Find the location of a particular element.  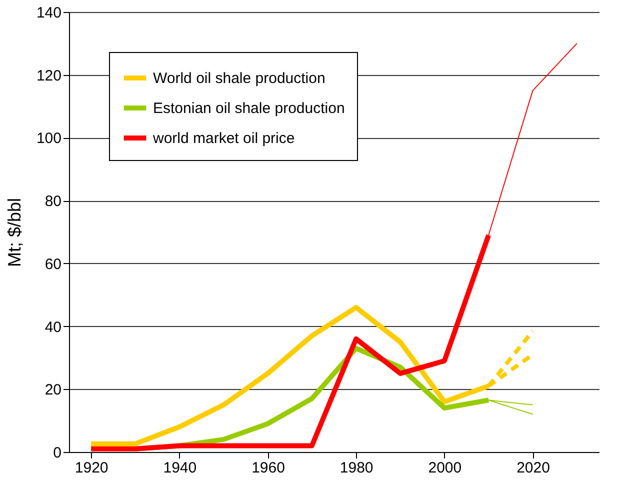

y-tick-label: 100 is located at coordinates (49, 139).